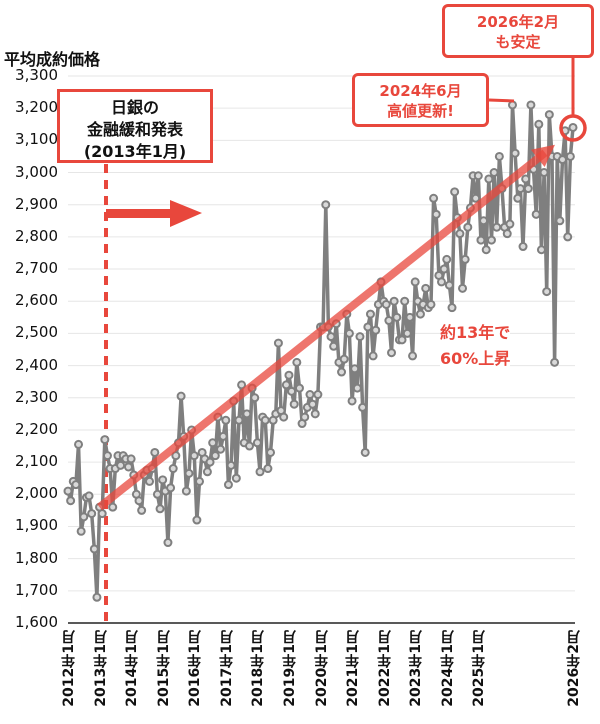 The height and width of the screenshot is (724, 600). I want to click on callout-line: 金融緩和発表, so click(134, 129).